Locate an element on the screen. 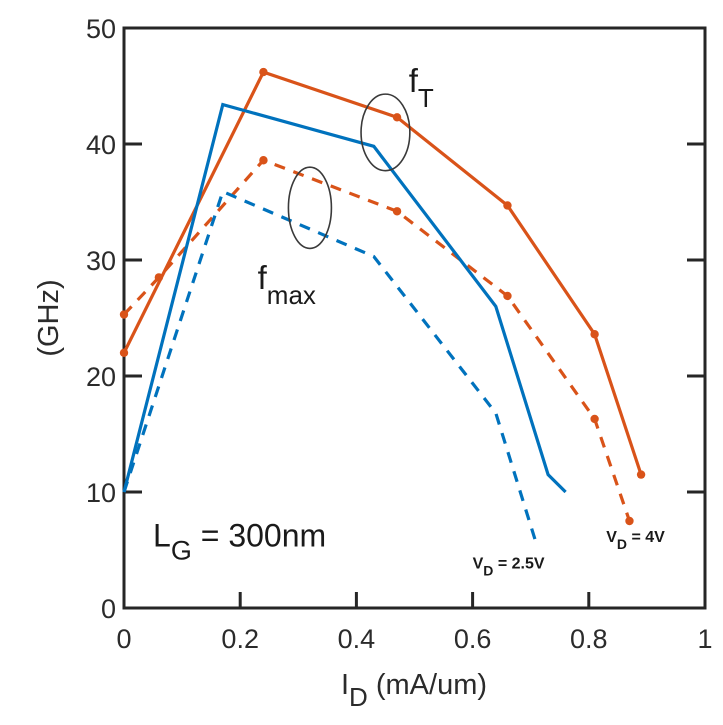 The width and height of the screenshot is (723, 725). lg-label-sub: G is located at coordinates (181, 551).